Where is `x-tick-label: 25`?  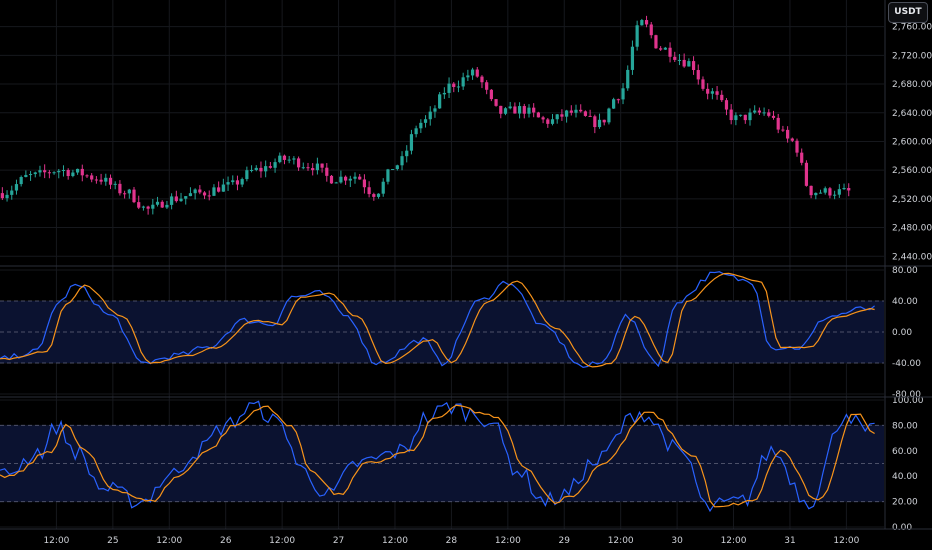 x-tick-label: 25 is located at coordinates (112, 541).